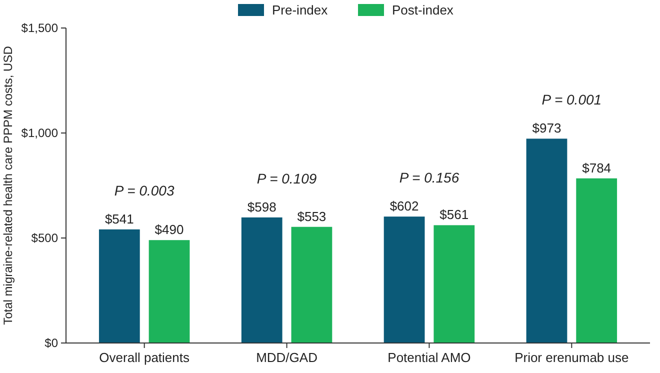 This screenshot has height=373, width=660. I want to click on y-tick-label: $1,000, so click(39, 133).